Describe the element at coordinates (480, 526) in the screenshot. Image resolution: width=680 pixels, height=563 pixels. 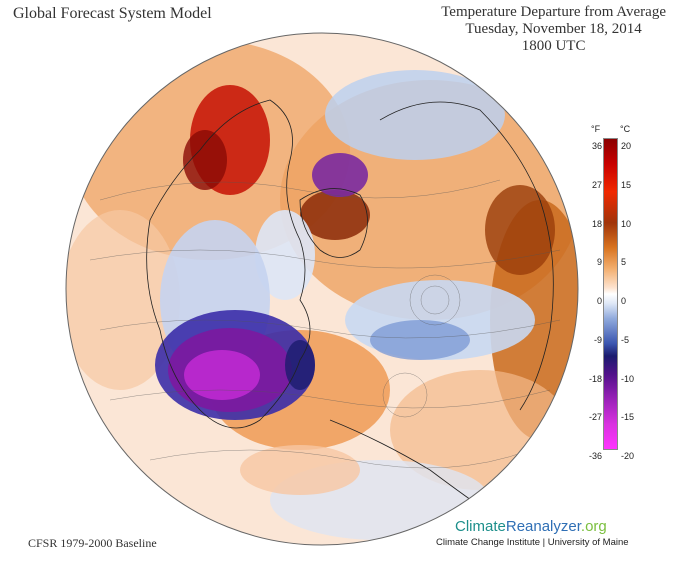
I see `brand-part1: Climate` at that location.